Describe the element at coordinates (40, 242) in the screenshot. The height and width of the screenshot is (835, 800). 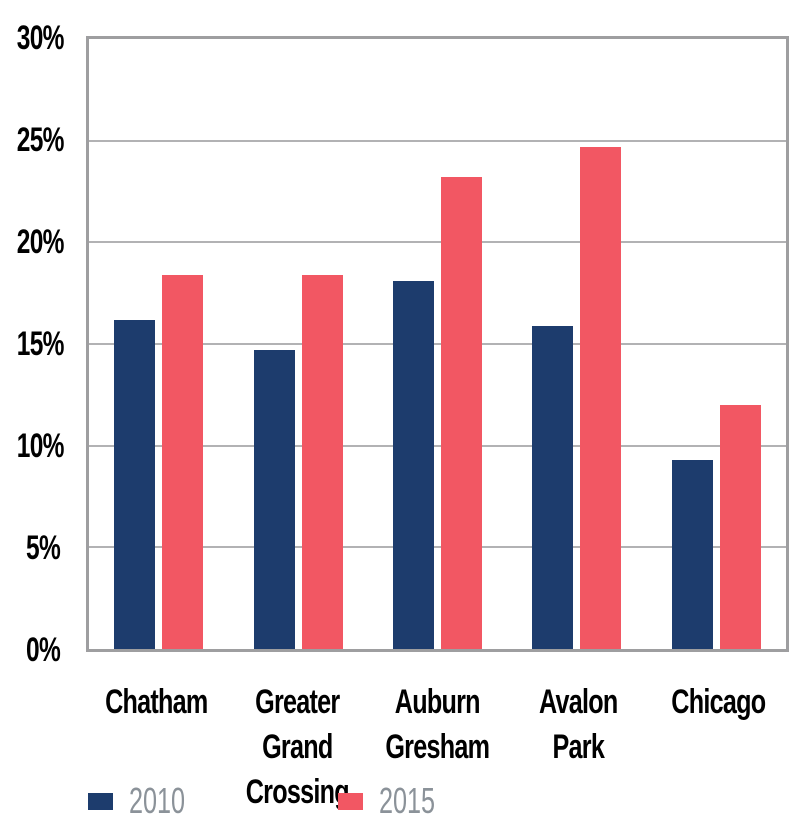
I see `y-tick-20: 20%` at that location.